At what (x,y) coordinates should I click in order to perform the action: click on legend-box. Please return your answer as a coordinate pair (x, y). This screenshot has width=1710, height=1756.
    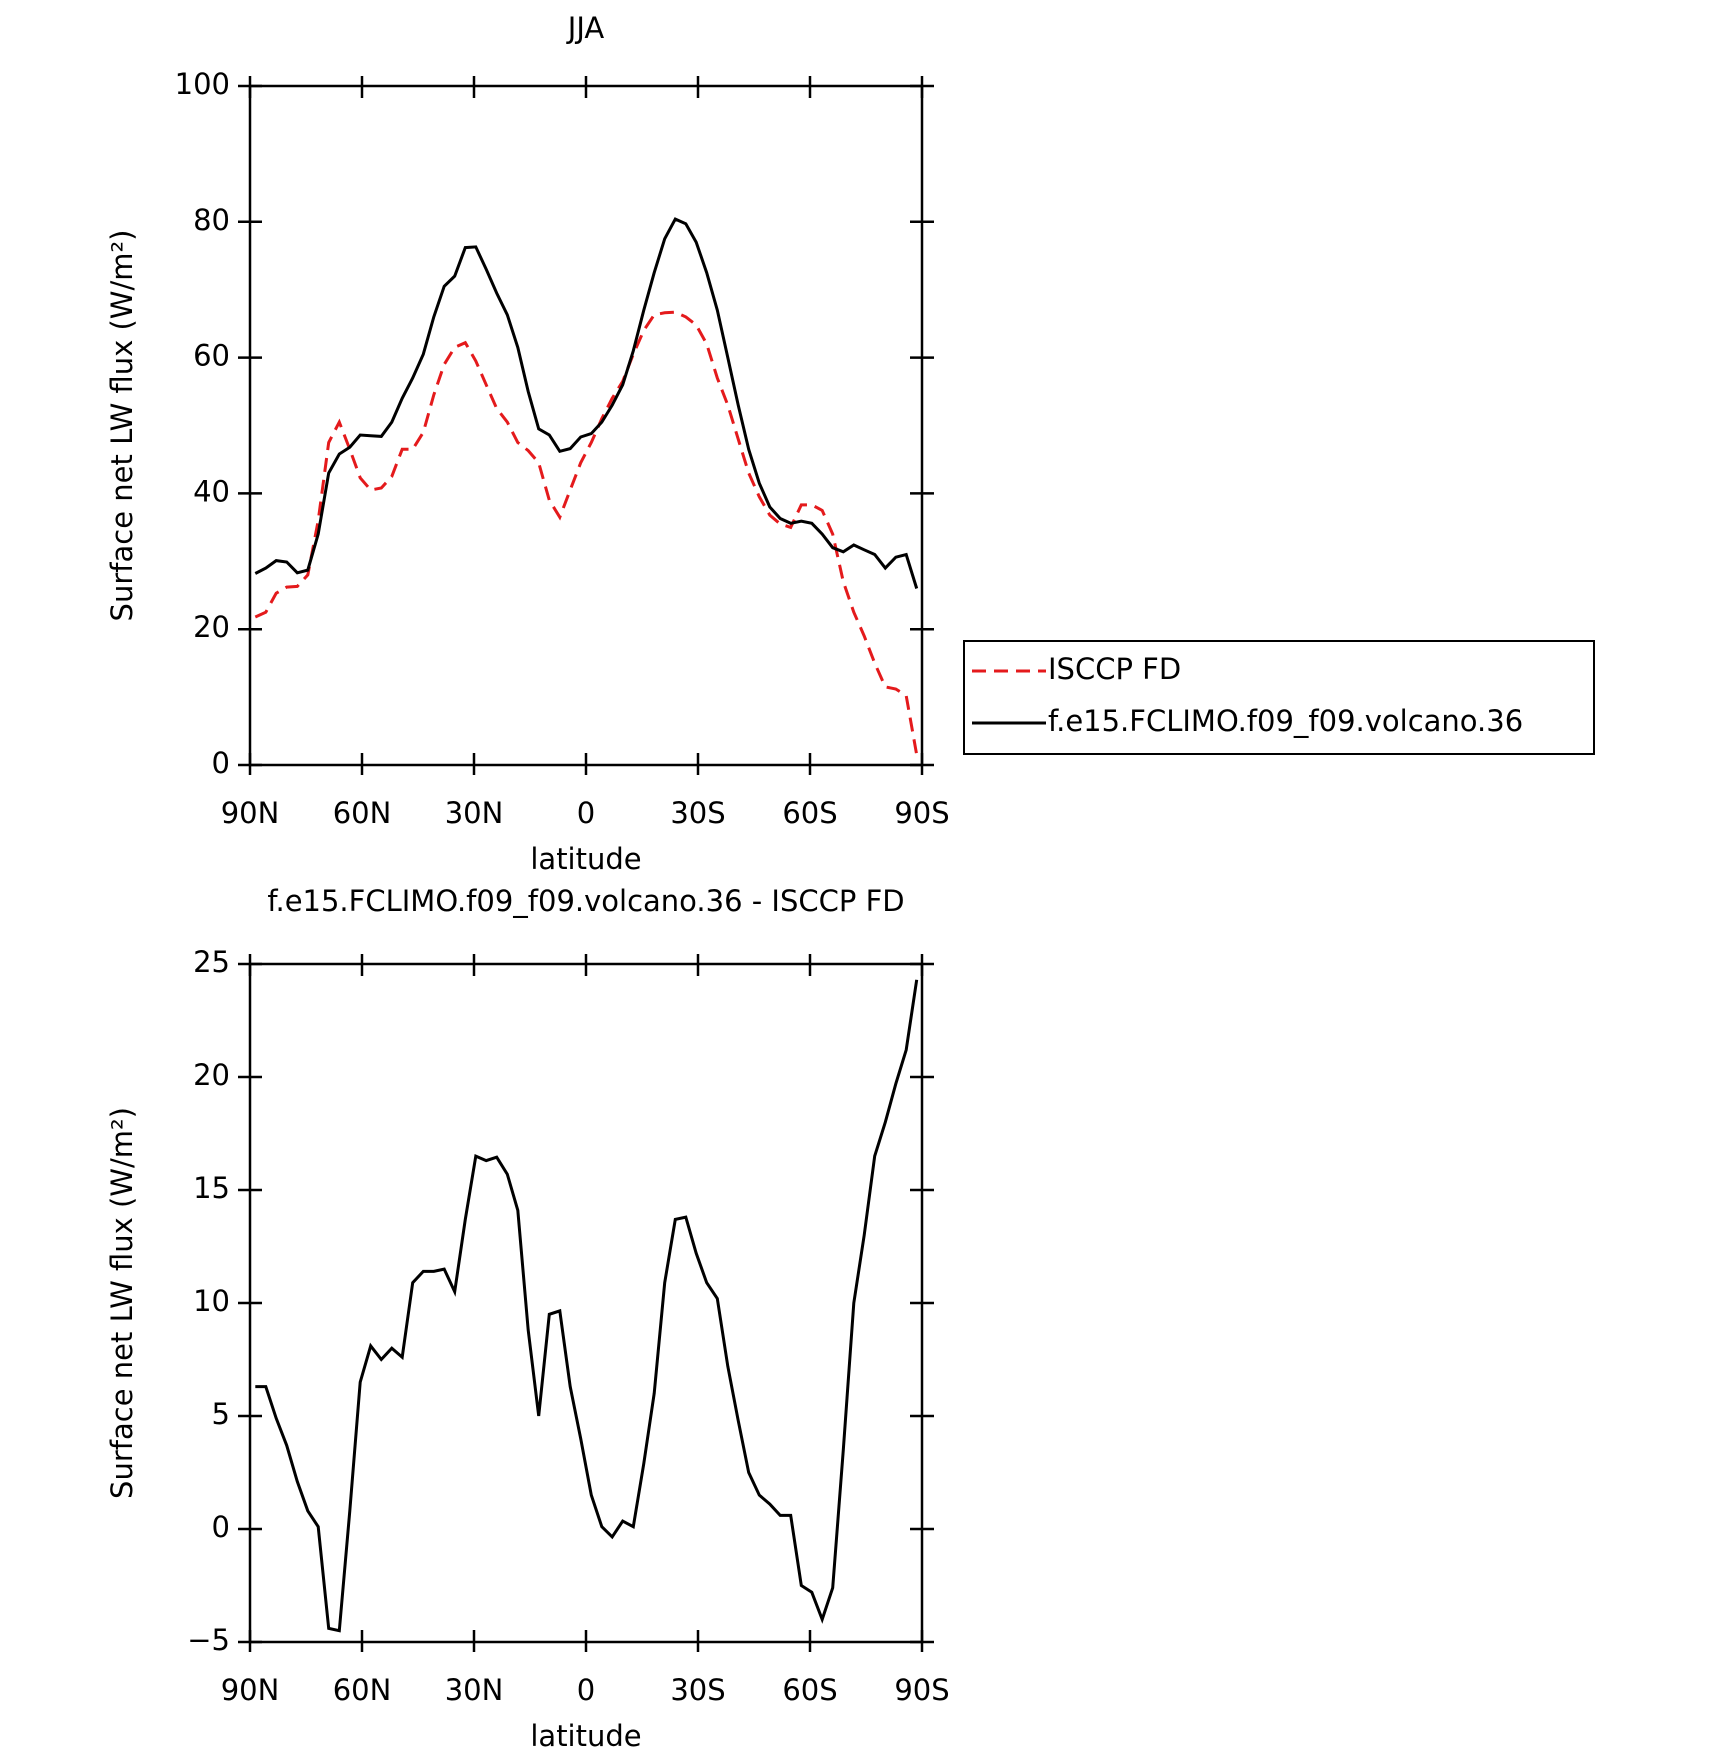
    Looking at the image, I should click on (1279, 697).